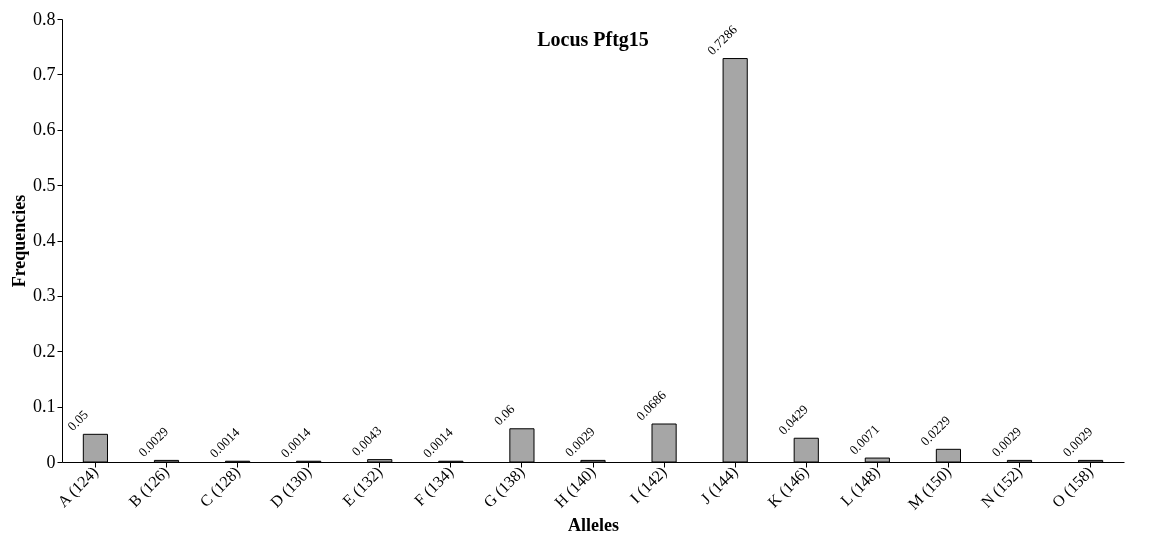 The width and height of the screenshot is (1154, 560). I want to click on y-axis-title: Frequencies, so click(19, 241).